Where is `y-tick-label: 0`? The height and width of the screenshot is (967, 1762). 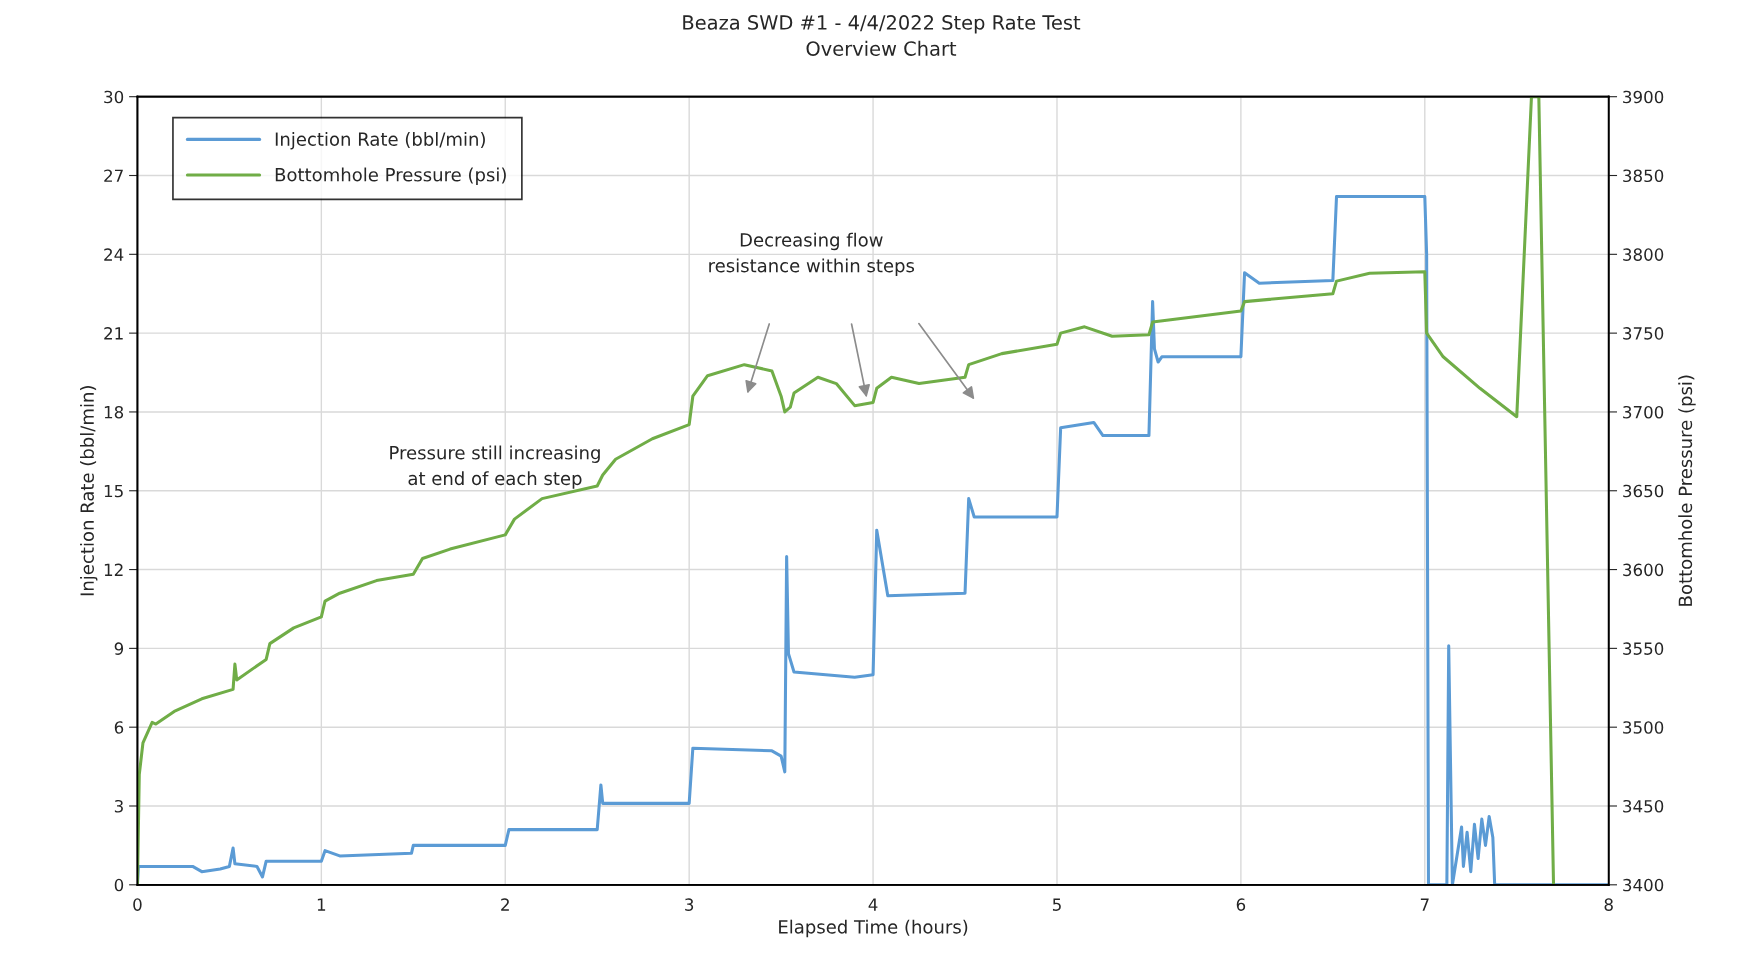 y-tick-label: 0 is located at coordinates (119, 885).